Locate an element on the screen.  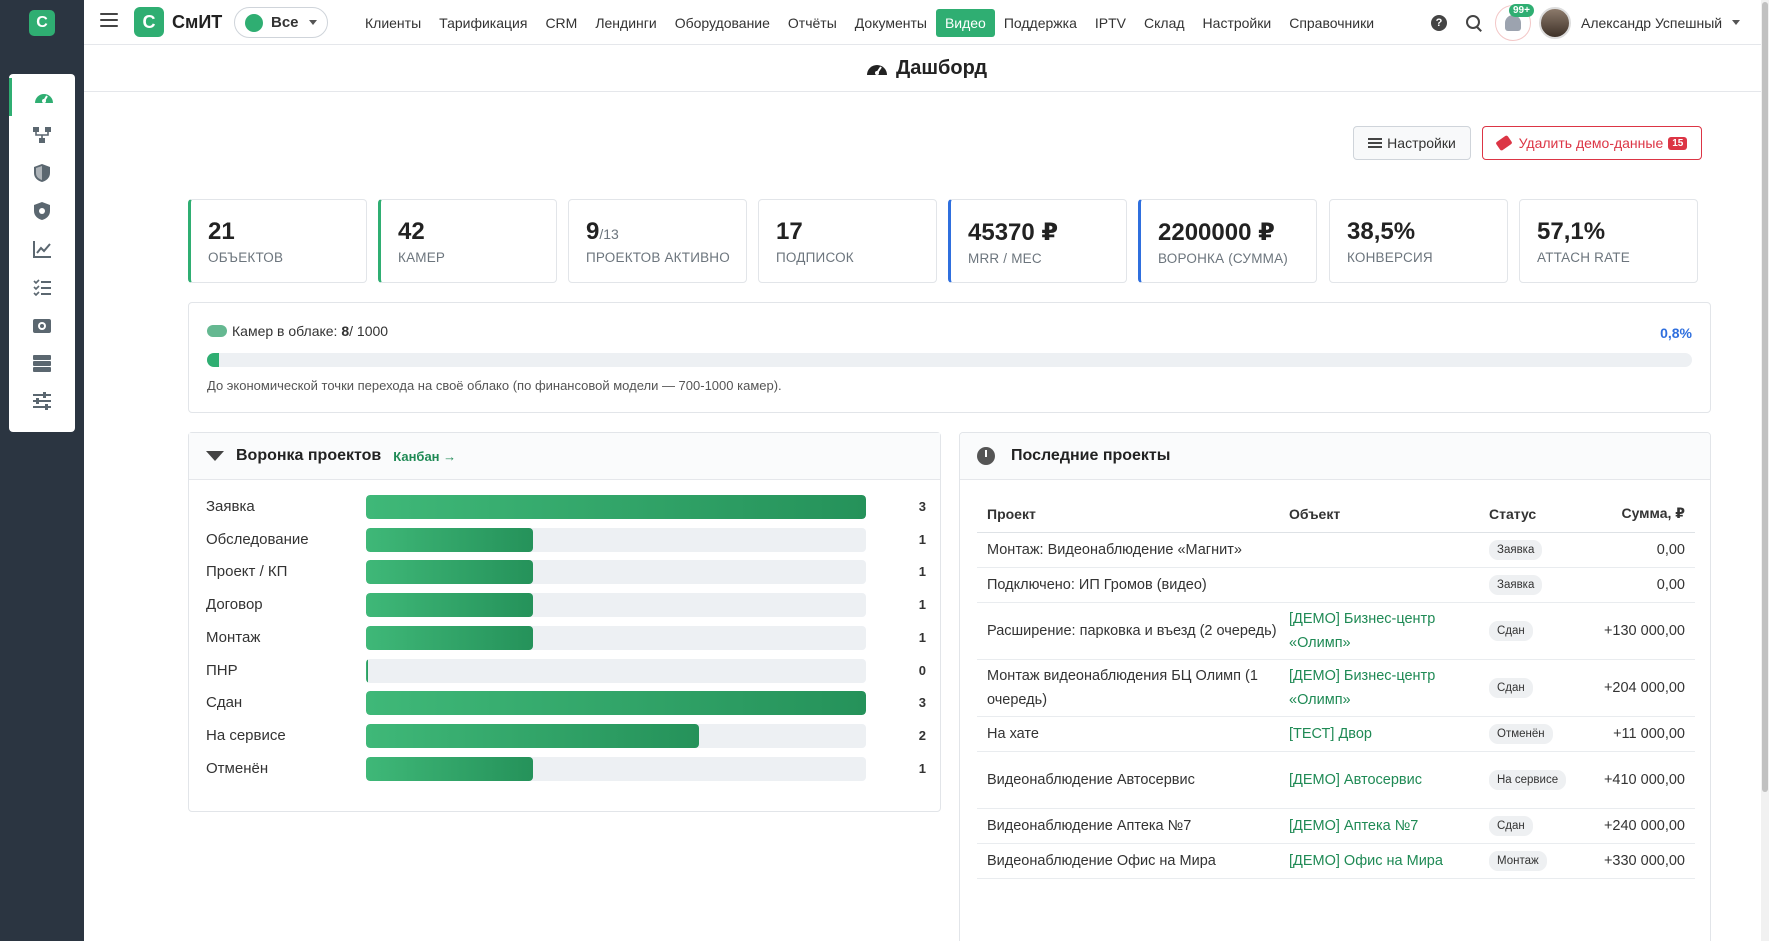
project-name: Монтаж: Видеонаблюдение «Магнит» is located at coordinates (1114, 550).